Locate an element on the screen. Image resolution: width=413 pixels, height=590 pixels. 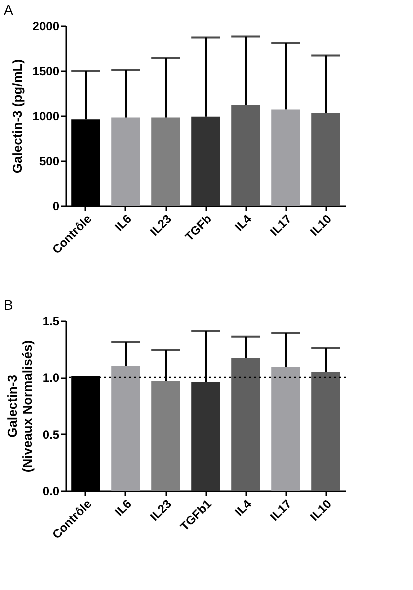
y-tick-label: 1.5 is located at coordinates (51, 321).